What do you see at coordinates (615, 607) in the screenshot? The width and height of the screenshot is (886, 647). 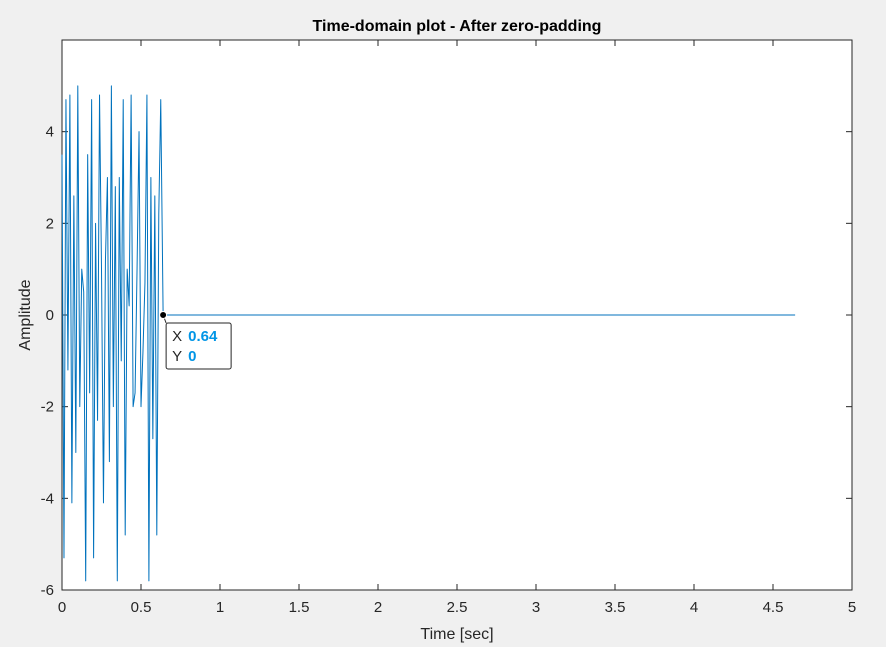 I see `x-tick-label: 3.5` at bounding box center [615, 607].